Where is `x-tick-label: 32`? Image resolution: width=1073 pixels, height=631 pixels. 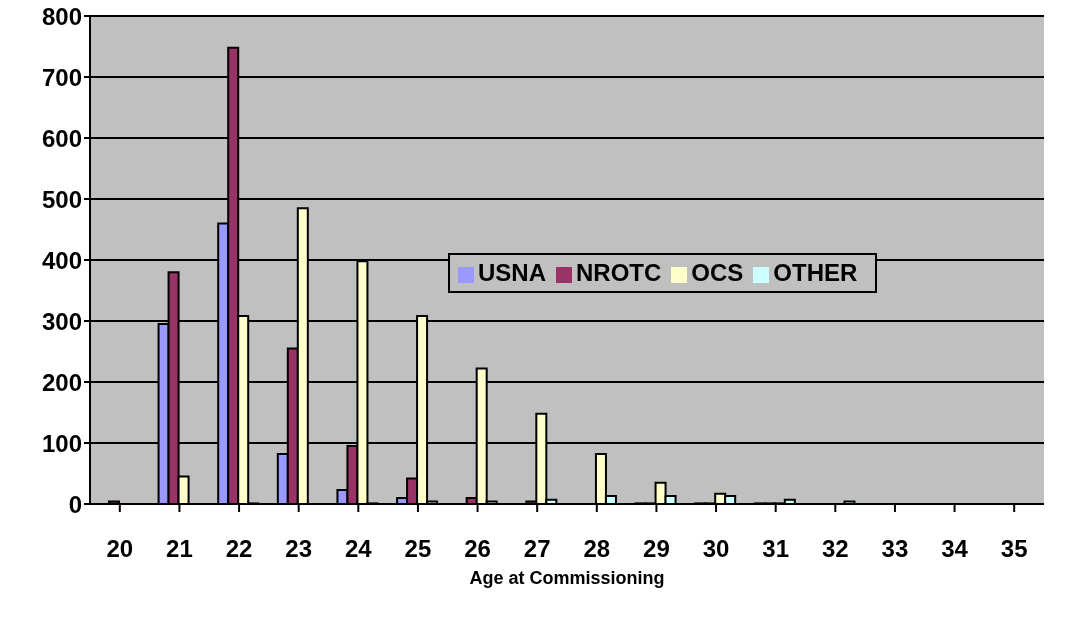
x-tick-label: 32 is located at coordinates (835, 549).